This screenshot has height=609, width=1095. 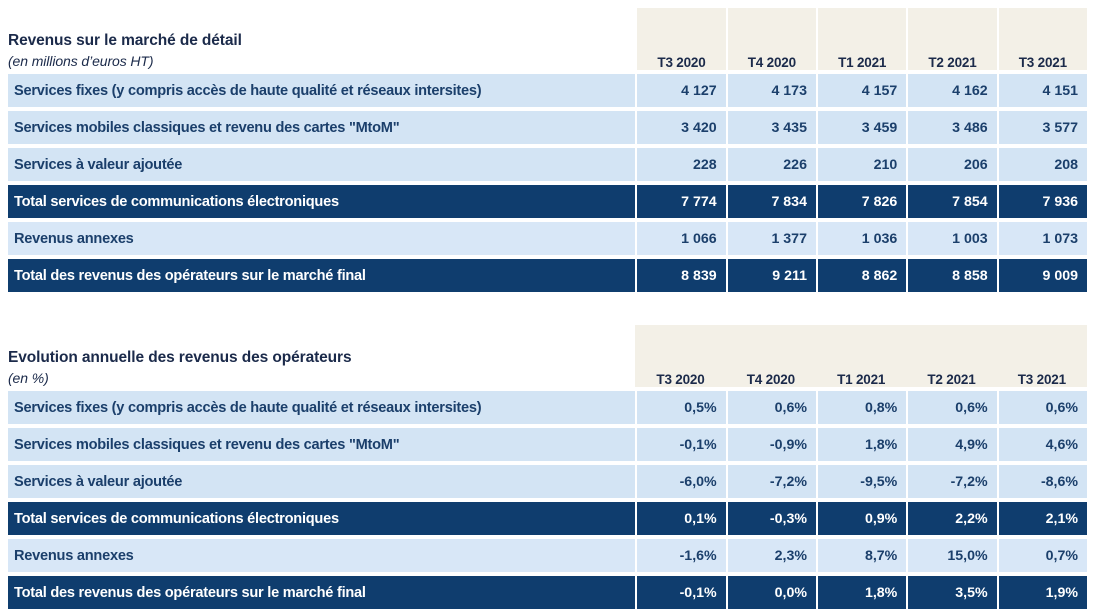 What do you see at coordinates (680, 201) in the screenshot?
I see `row-value: 7 774` at bounding box center [680, 201].